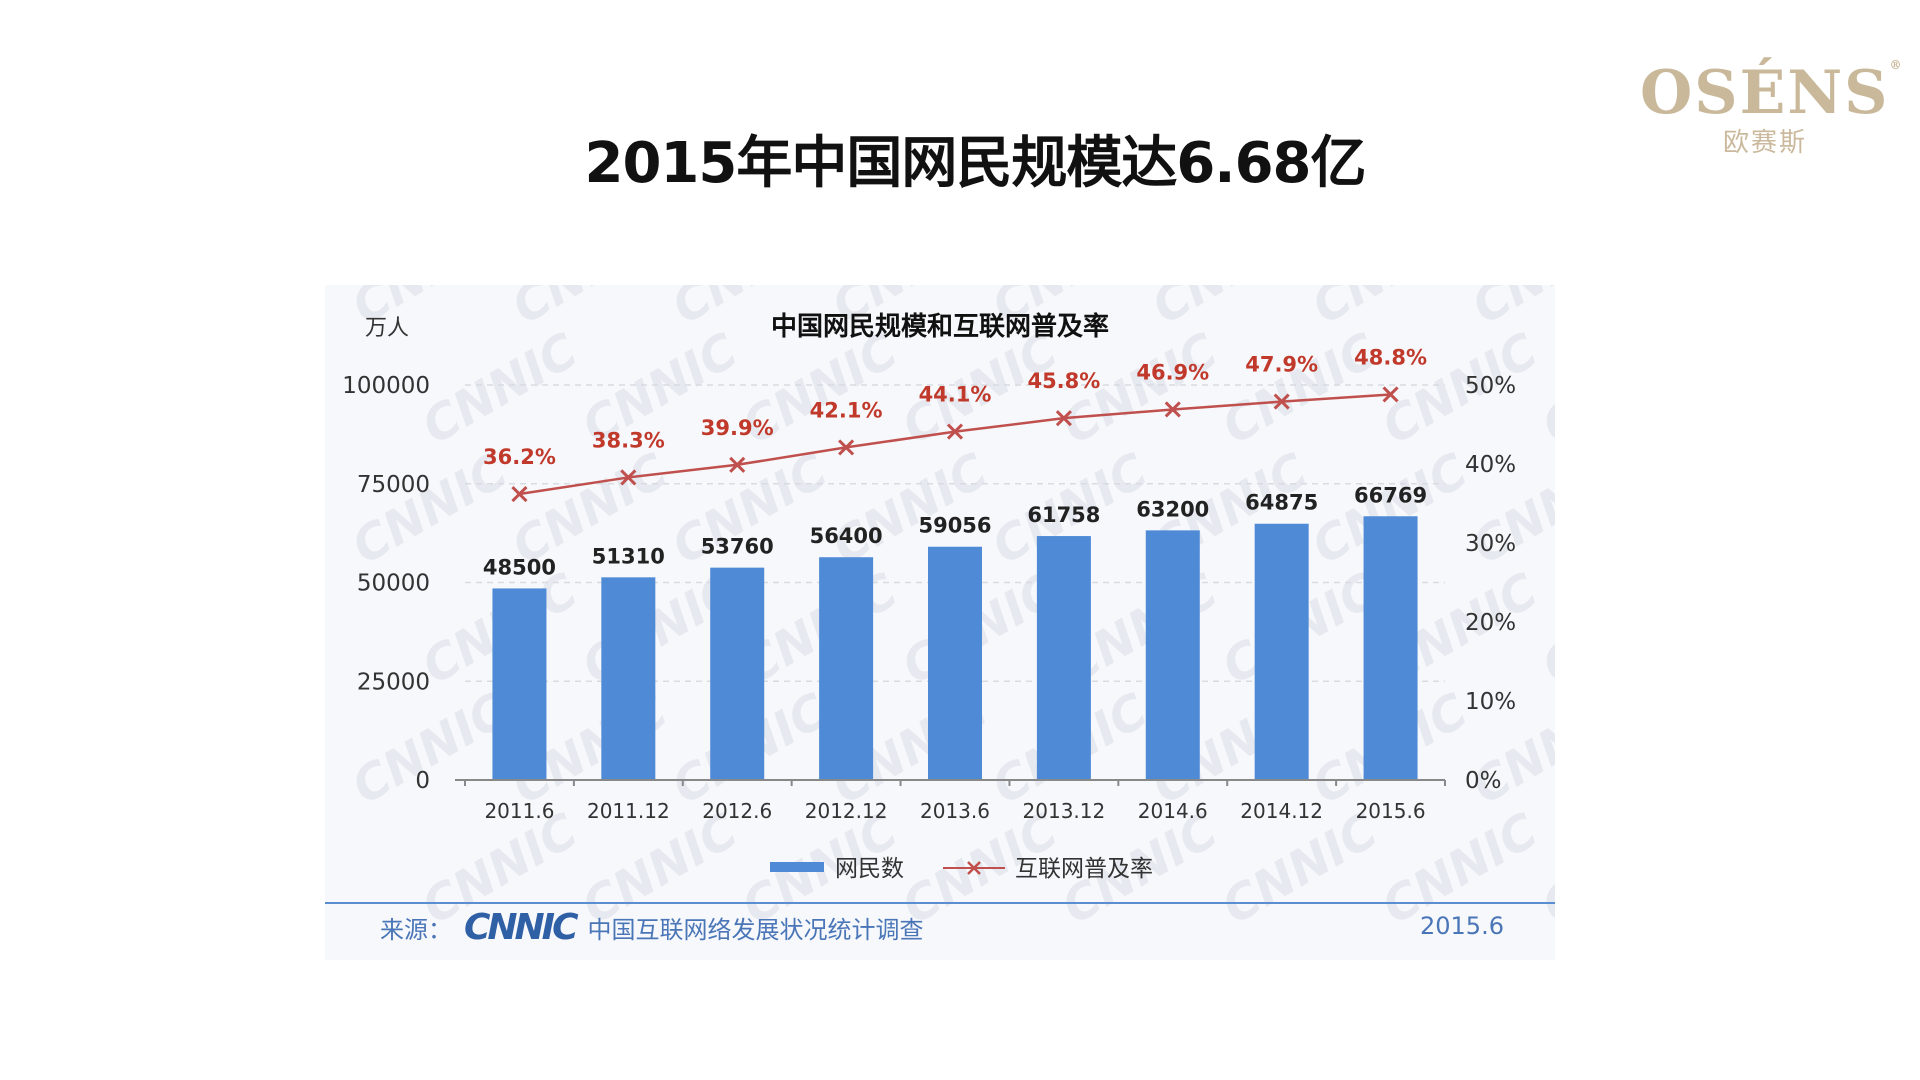  I want to click on bar-value-label: 48500, so click(519, 567).